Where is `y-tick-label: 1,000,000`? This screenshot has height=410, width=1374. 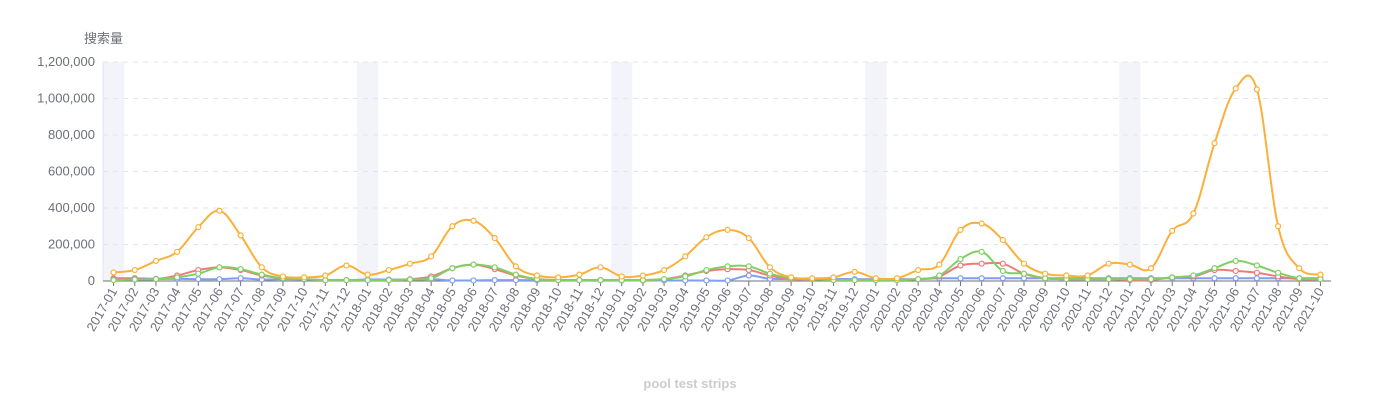
y-tick-label: 1,000,000 is located at coordinates (66, 98).